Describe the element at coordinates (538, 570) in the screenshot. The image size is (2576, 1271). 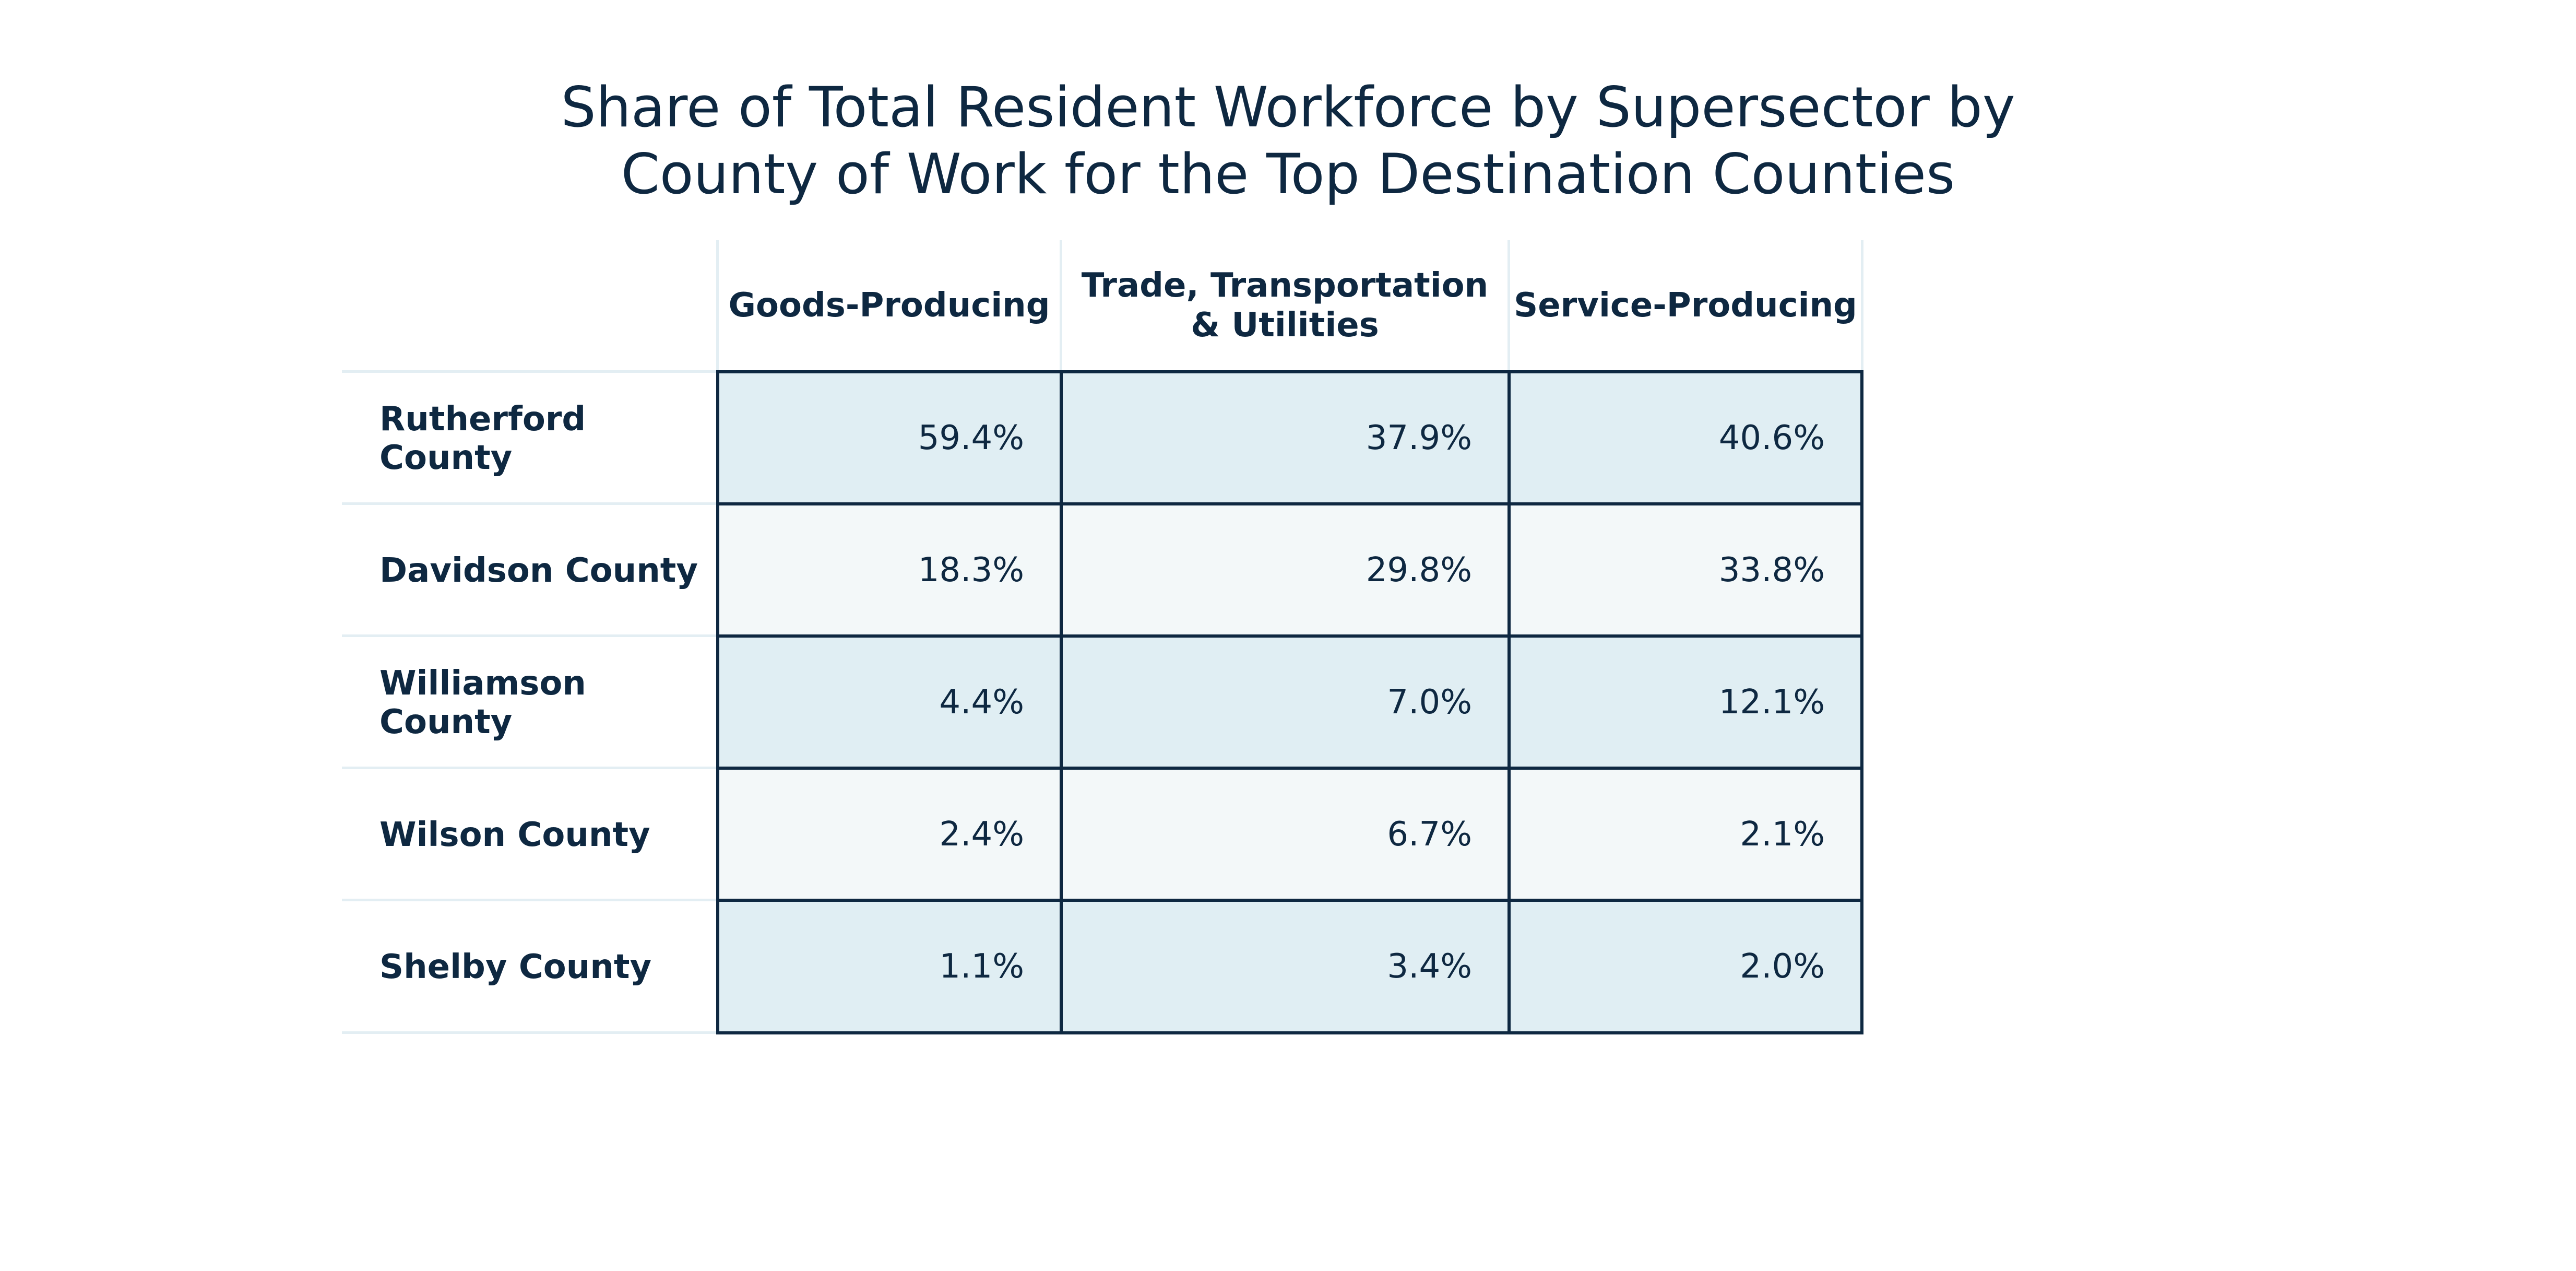
I see `row-label-davidson-county: Davidson County` at that location.